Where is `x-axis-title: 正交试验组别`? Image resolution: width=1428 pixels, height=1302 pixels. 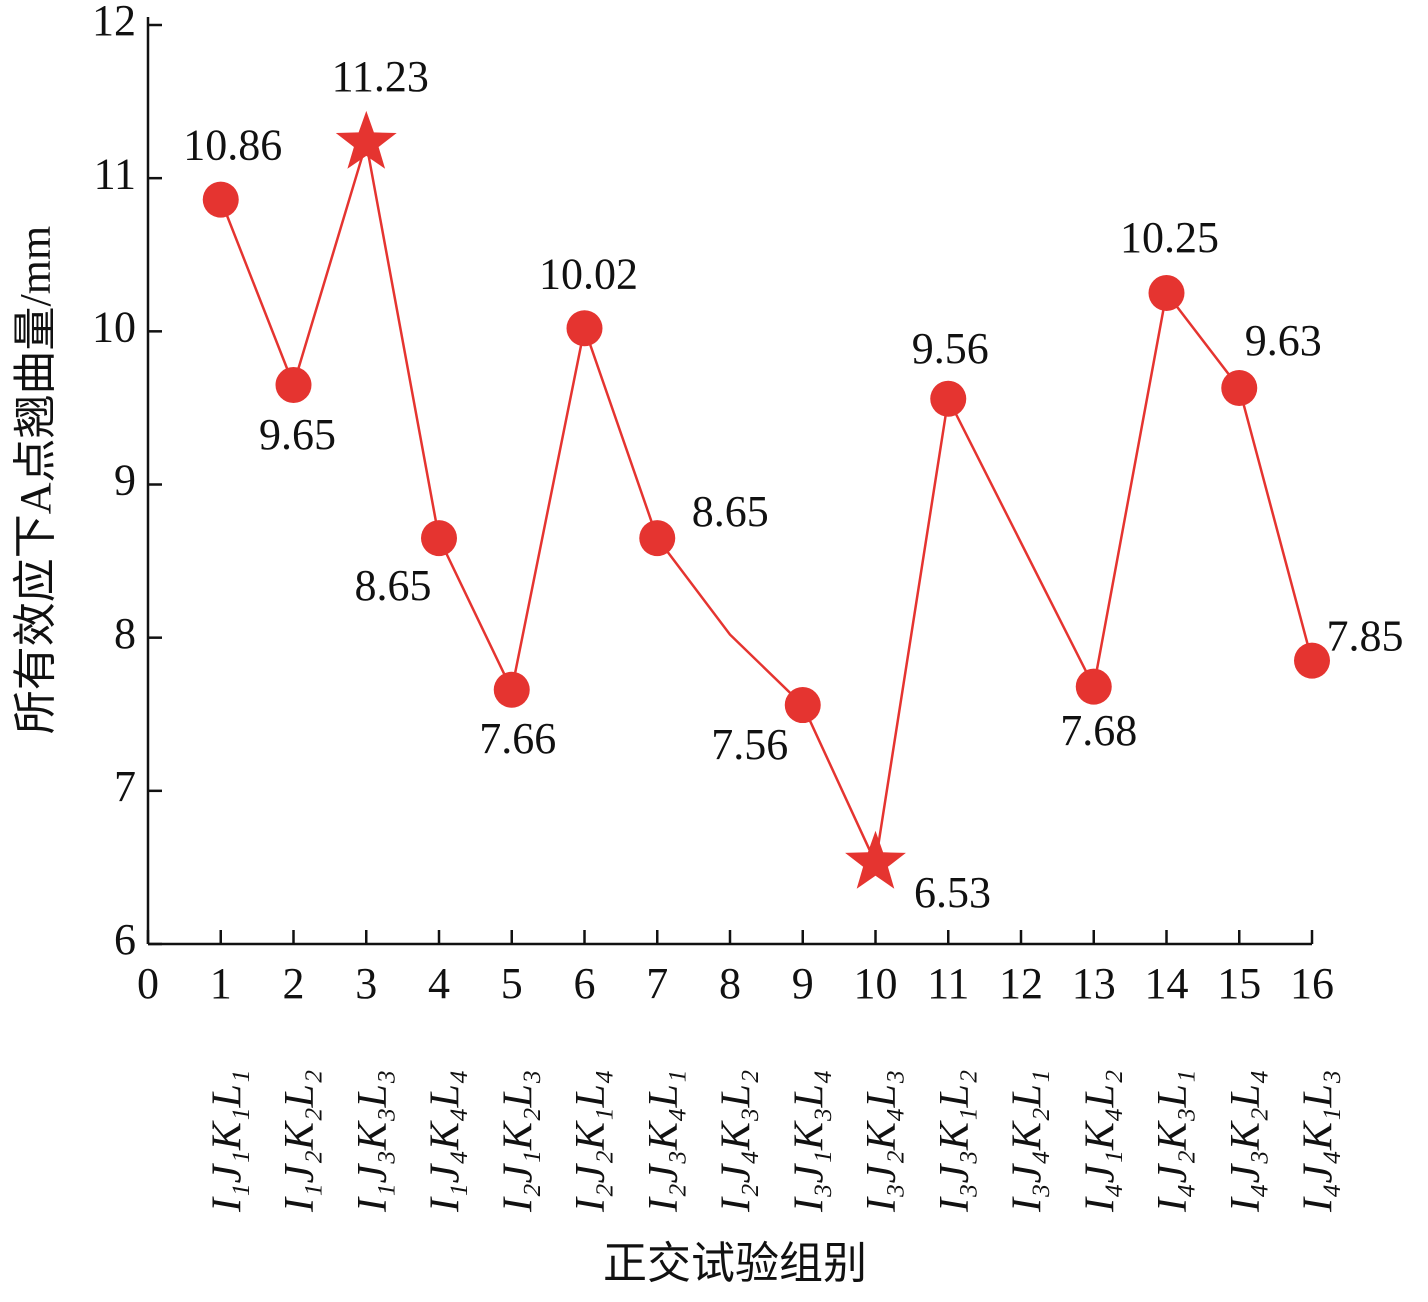
x-axis-title: 正交试验组别 is located at coordinates (735, 1263).